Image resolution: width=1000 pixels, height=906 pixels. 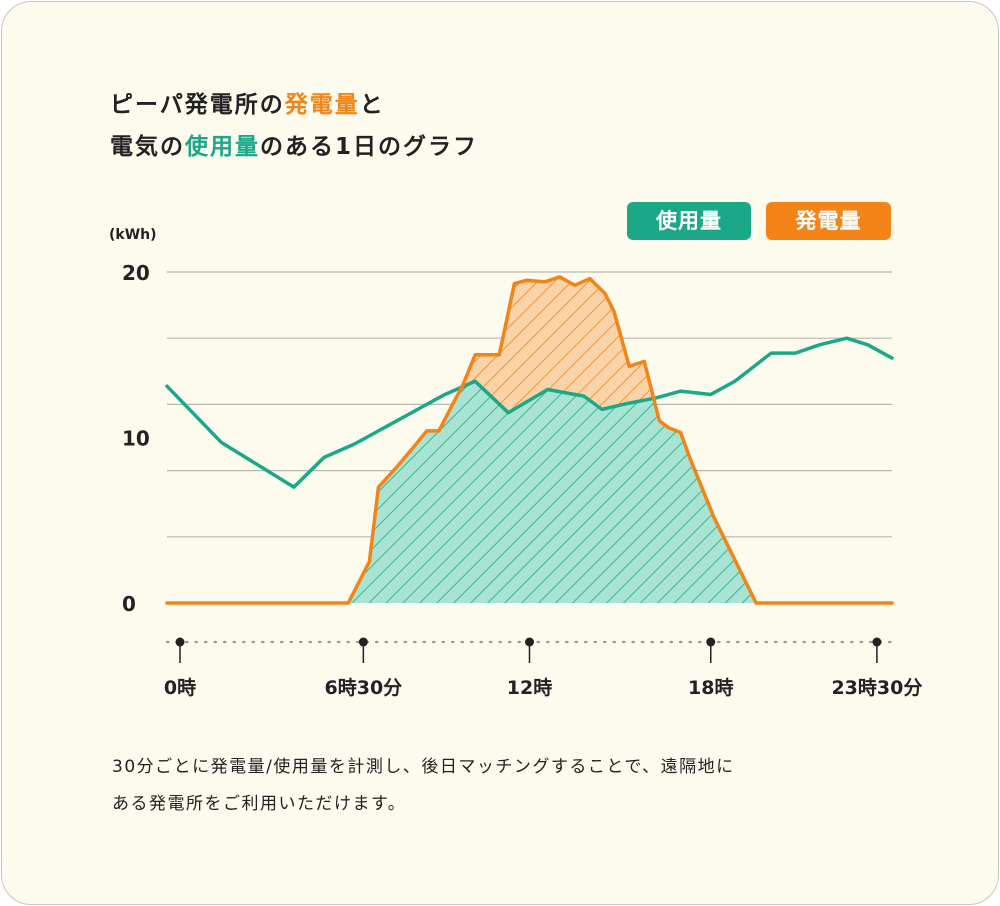 What do you see at coordinates (129, 604) in the screenshot?
I see `y-tick-label: 0` at bounding box center [129, 604].